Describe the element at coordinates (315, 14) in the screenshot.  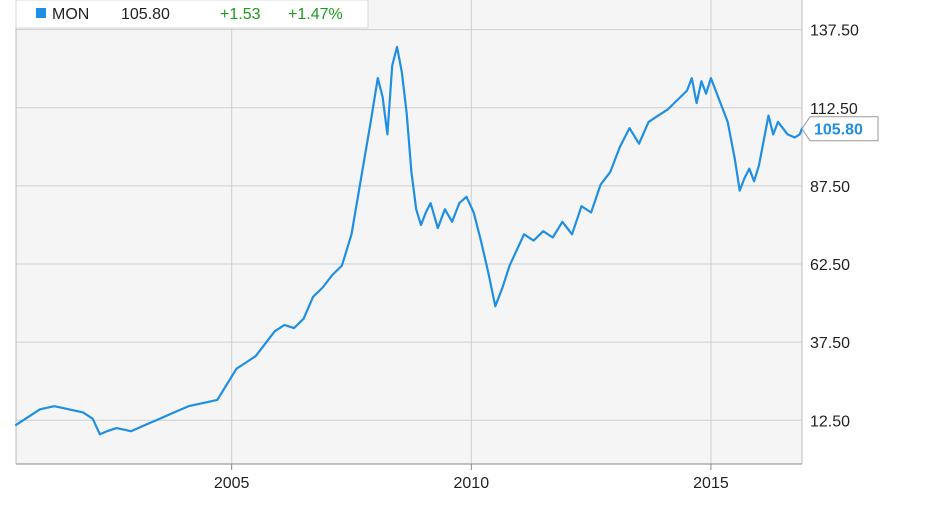
I see `legend-change-percent: +1.47%` at that location.